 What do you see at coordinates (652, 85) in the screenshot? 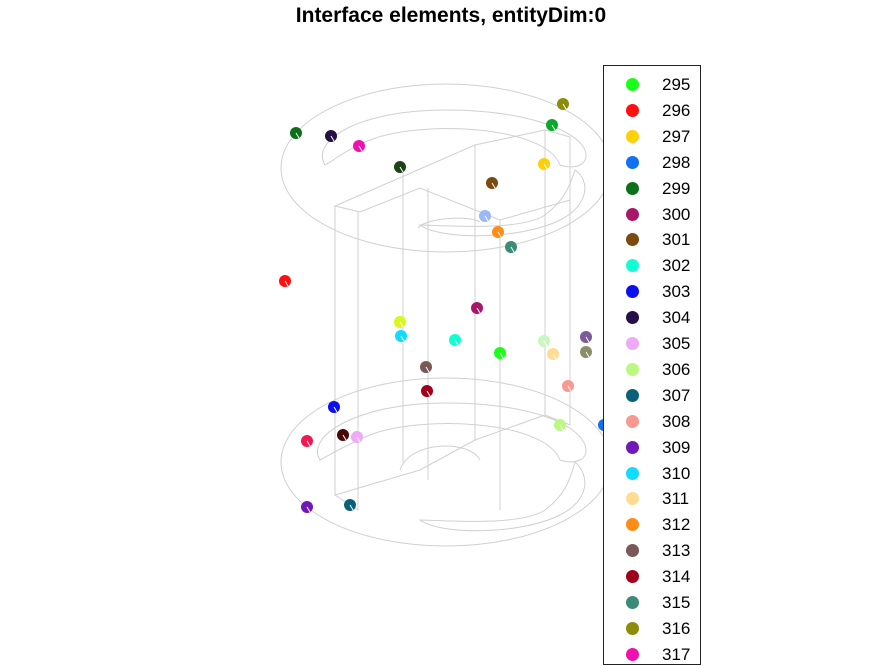
I see `legend-entry: 295` at bounding box center [652, 85].